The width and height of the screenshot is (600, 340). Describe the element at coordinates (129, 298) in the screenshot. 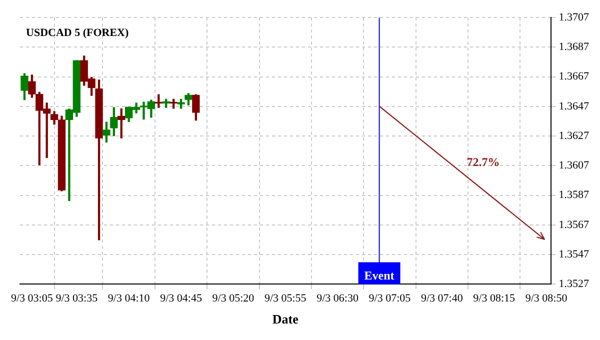

I see `x-tick-label: 9/3 04:10` at that location.